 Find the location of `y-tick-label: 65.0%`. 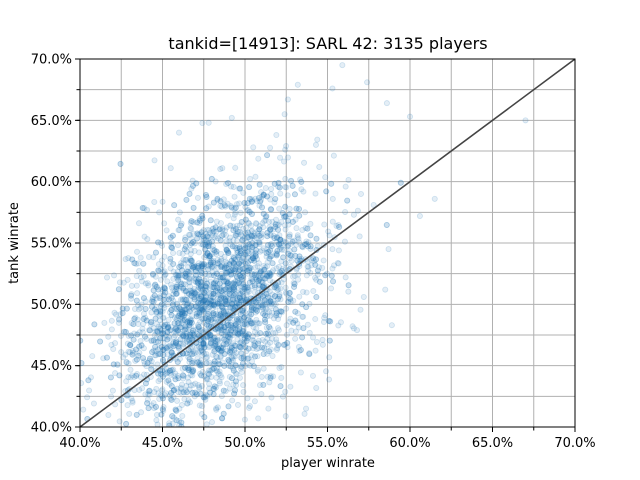

y-tick-label: 65.0% is located at coordinates (51, 121).